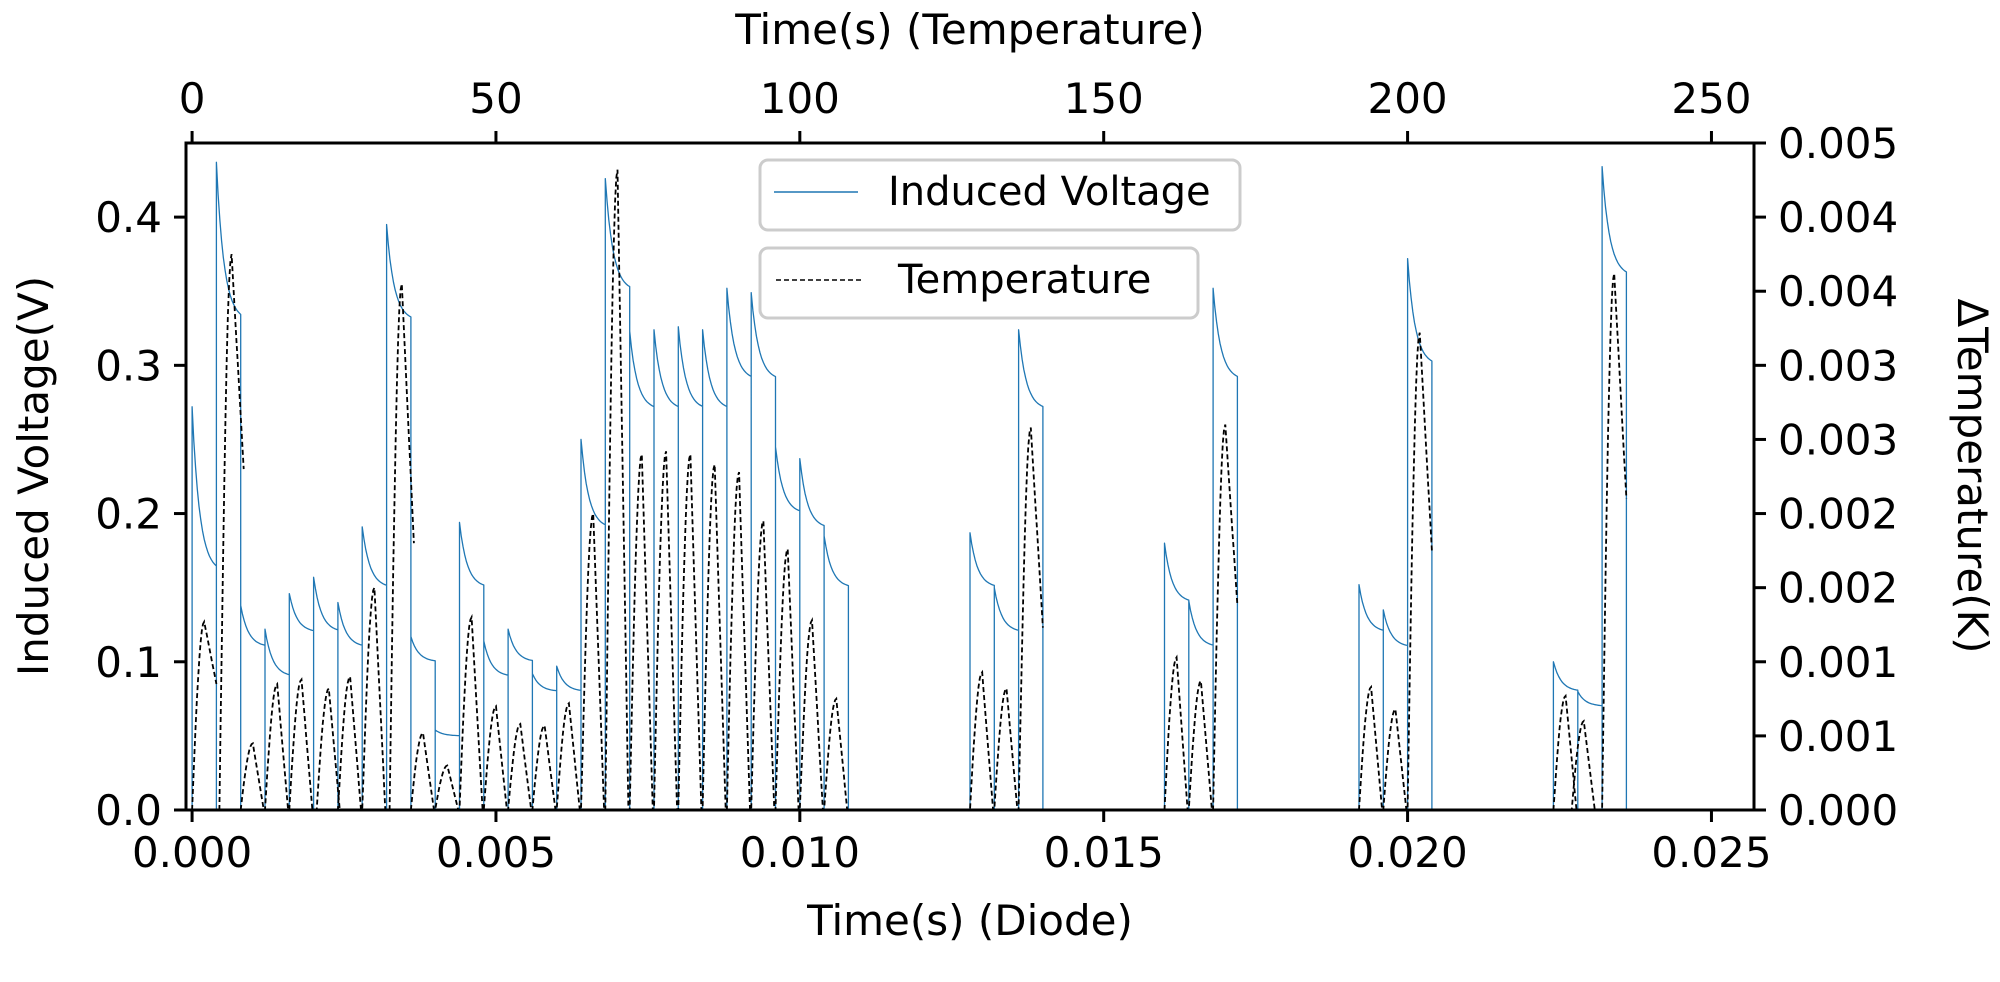 The width and height of the screenshot is (2000, 982). Describe the element at coordinates (1972, 475) in the screenshot. I see `y-right-axis-label: ΔTemperature(K)` at that location.